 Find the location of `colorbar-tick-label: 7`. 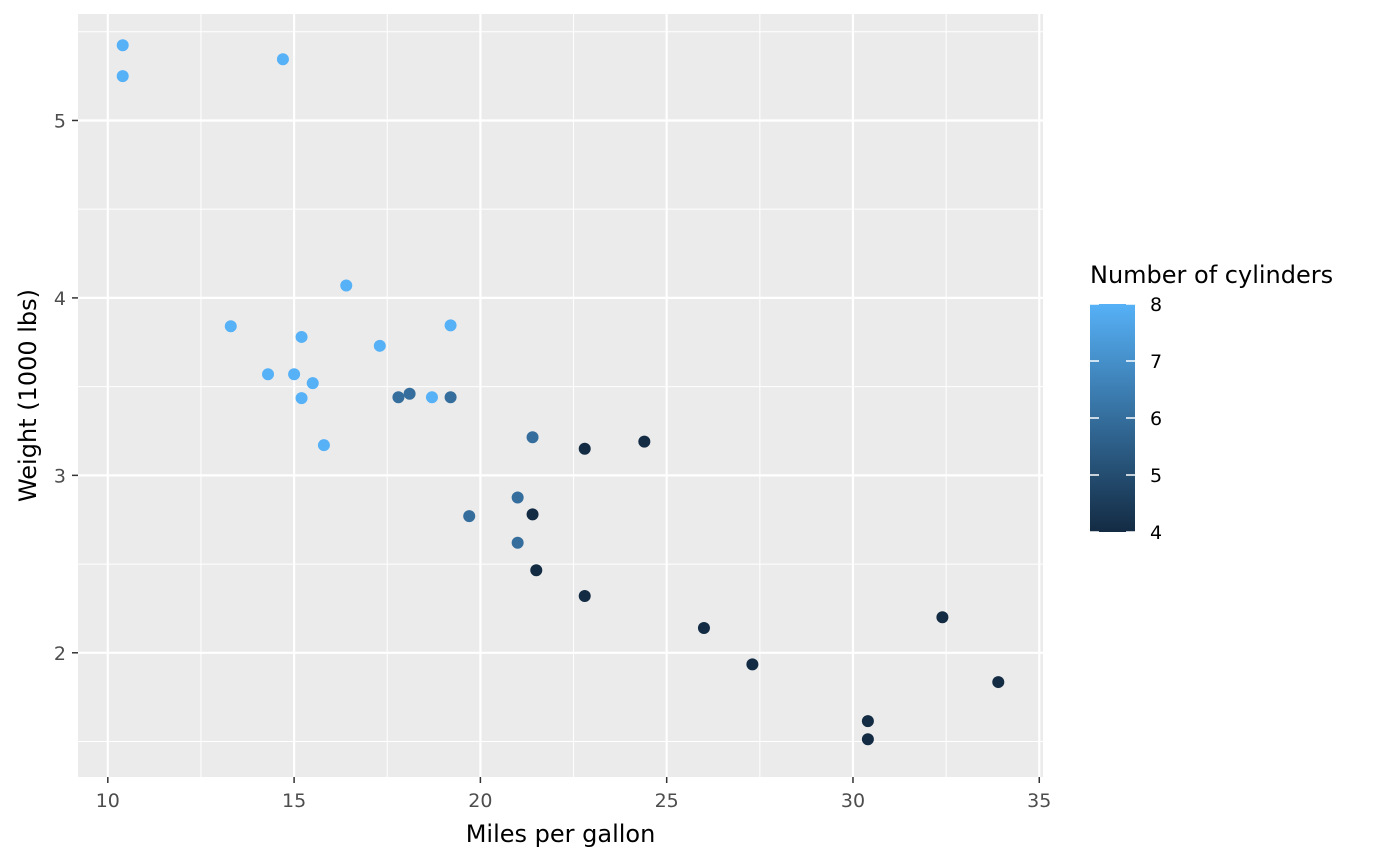

colorbar-tick-label: 7 is located at coordinates (1156, 362).